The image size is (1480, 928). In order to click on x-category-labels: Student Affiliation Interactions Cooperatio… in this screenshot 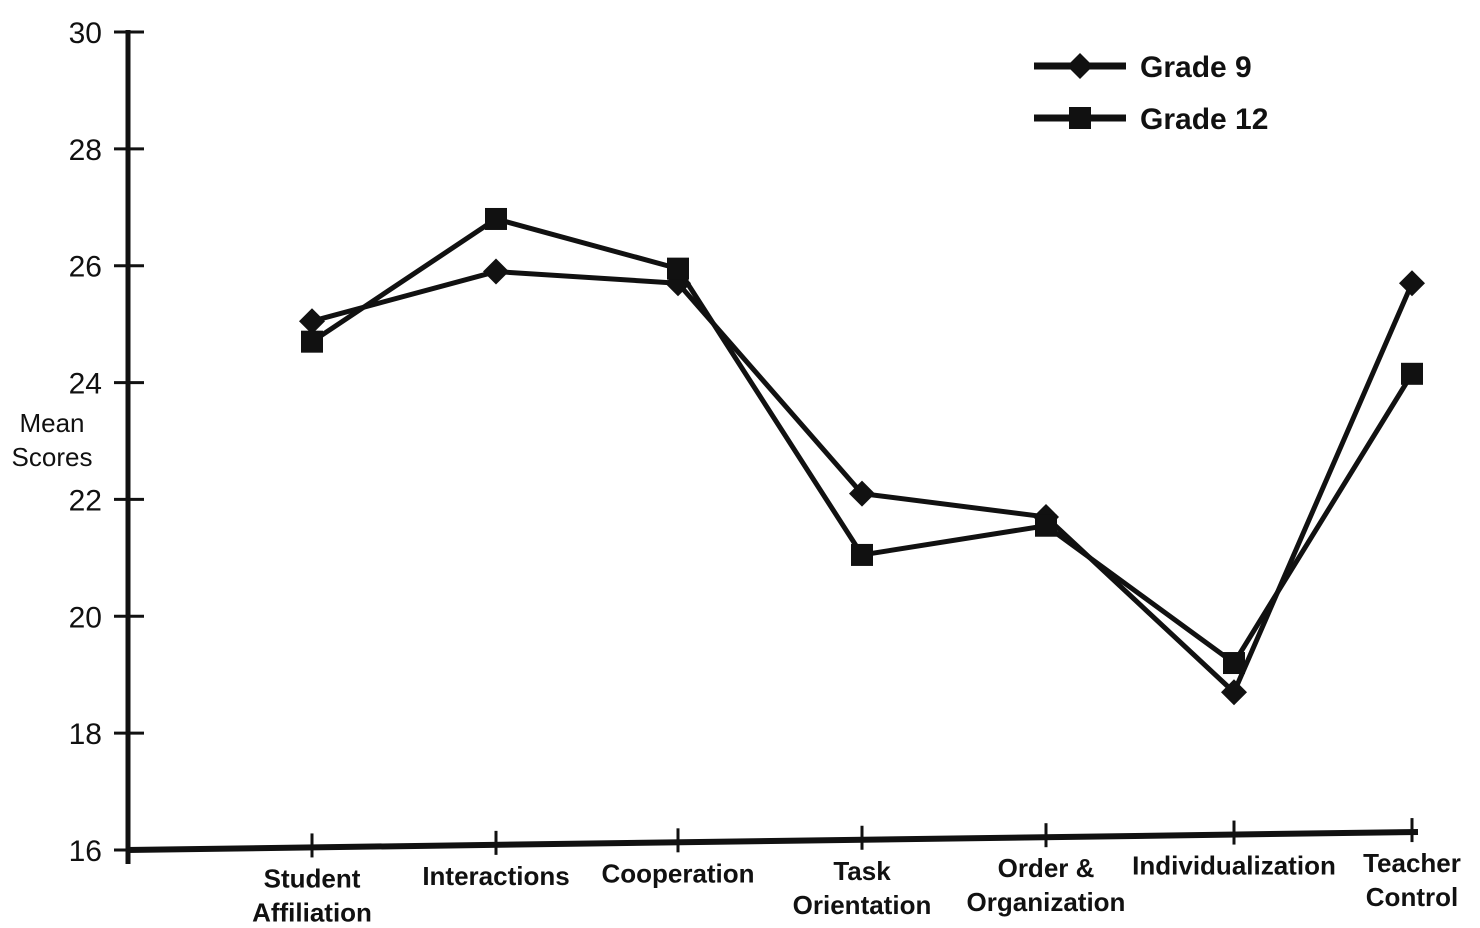, I will do `click(856, 872)`.